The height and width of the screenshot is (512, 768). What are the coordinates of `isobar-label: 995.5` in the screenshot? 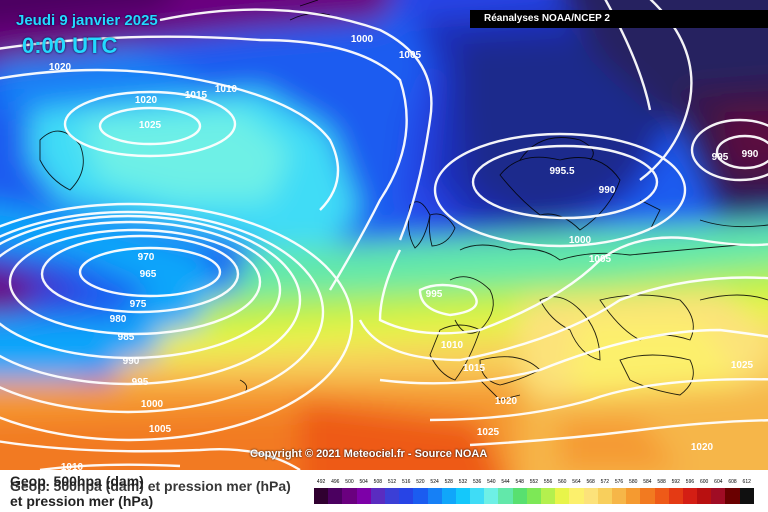 It's located at (561, 171).